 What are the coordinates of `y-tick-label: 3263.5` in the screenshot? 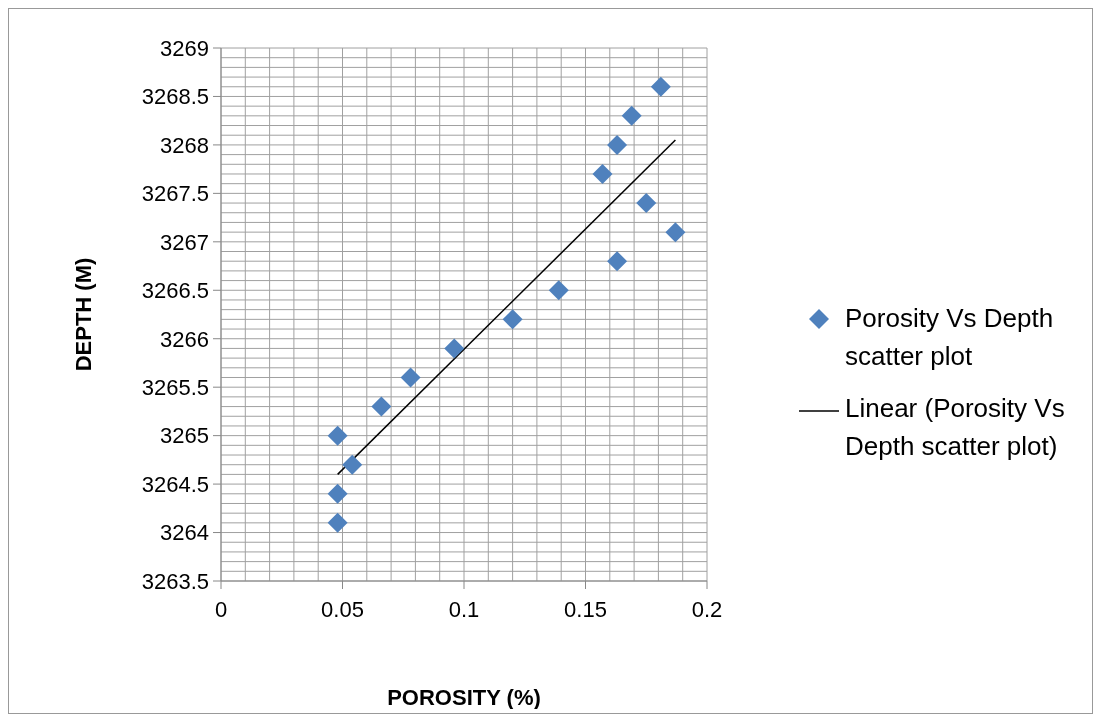 It's located at (175, 581).